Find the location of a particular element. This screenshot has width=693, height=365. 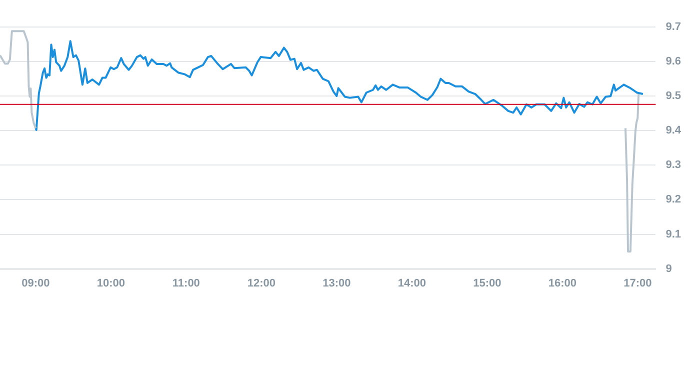

x-tick-label: 17:00 is located at coordinates (638, 283).